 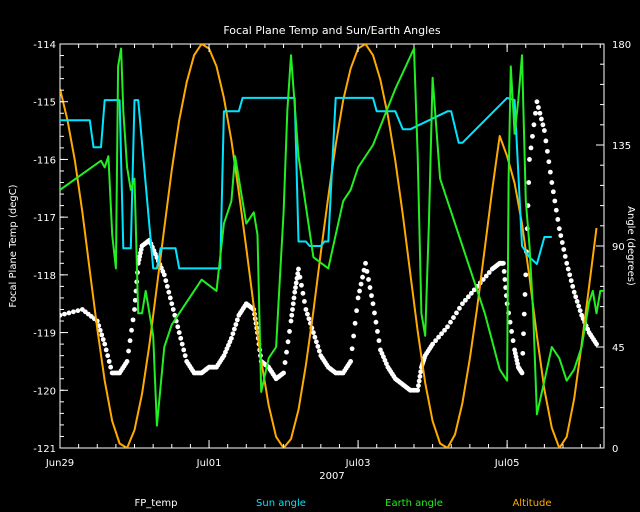 What do you see at coordinates (630, 246) in the screenshot?
I see `y-axis-label-right: Angle (degrees)` at bounding box center [630, 246].